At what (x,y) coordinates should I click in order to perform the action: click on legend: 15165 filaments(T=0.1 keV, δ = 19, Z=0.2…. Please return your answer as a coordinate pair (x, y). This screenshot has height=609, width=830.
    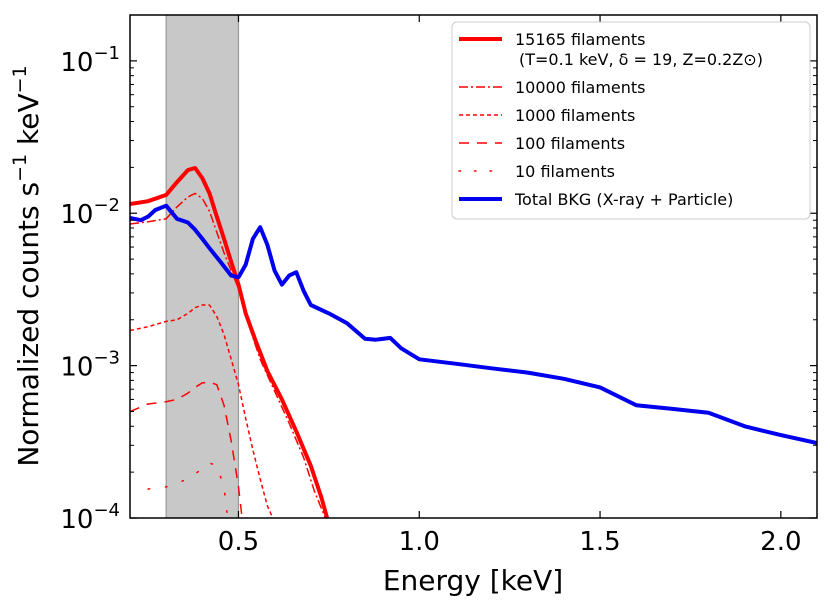
    Looking at the image, I should click on (631, 120).